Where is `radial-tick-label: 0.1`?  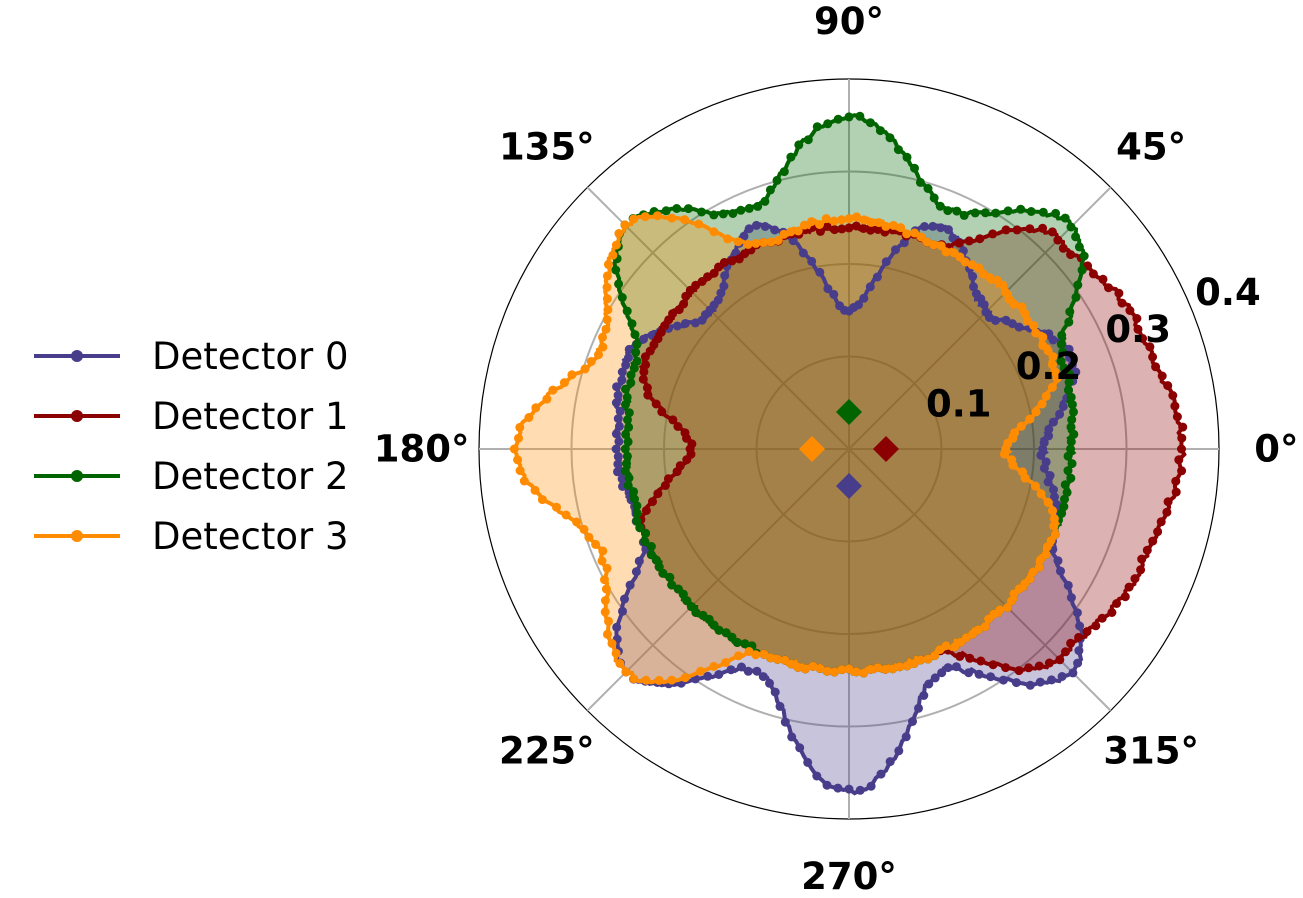
radial-tick-label: 0.1 is located at coordinates (959, 403).